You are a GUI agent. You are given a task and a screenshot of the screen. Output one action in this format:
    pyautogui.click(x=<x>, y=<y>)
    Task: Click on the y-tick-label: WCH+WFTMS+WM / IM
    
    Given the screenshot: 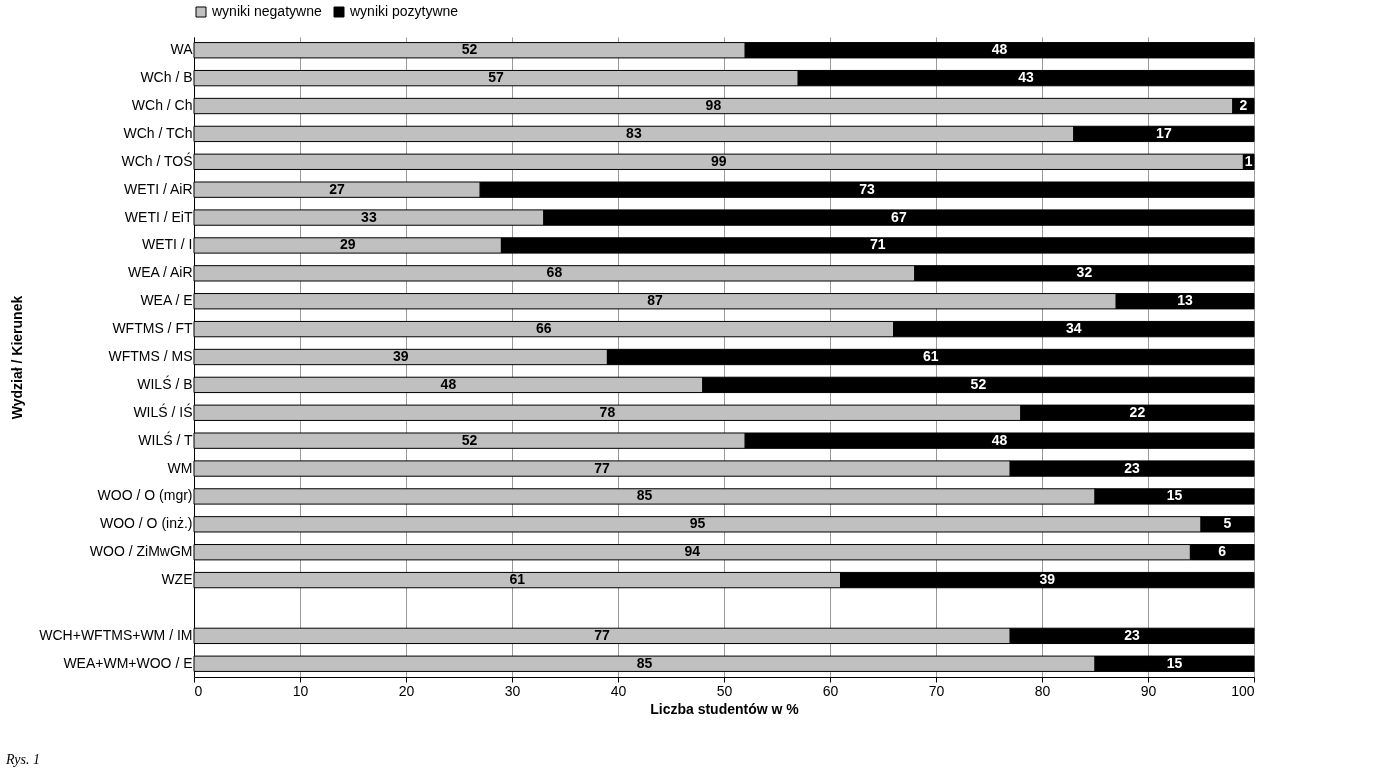 What is the action you would take?
    pyautogui.click(x=116, y=634)
    